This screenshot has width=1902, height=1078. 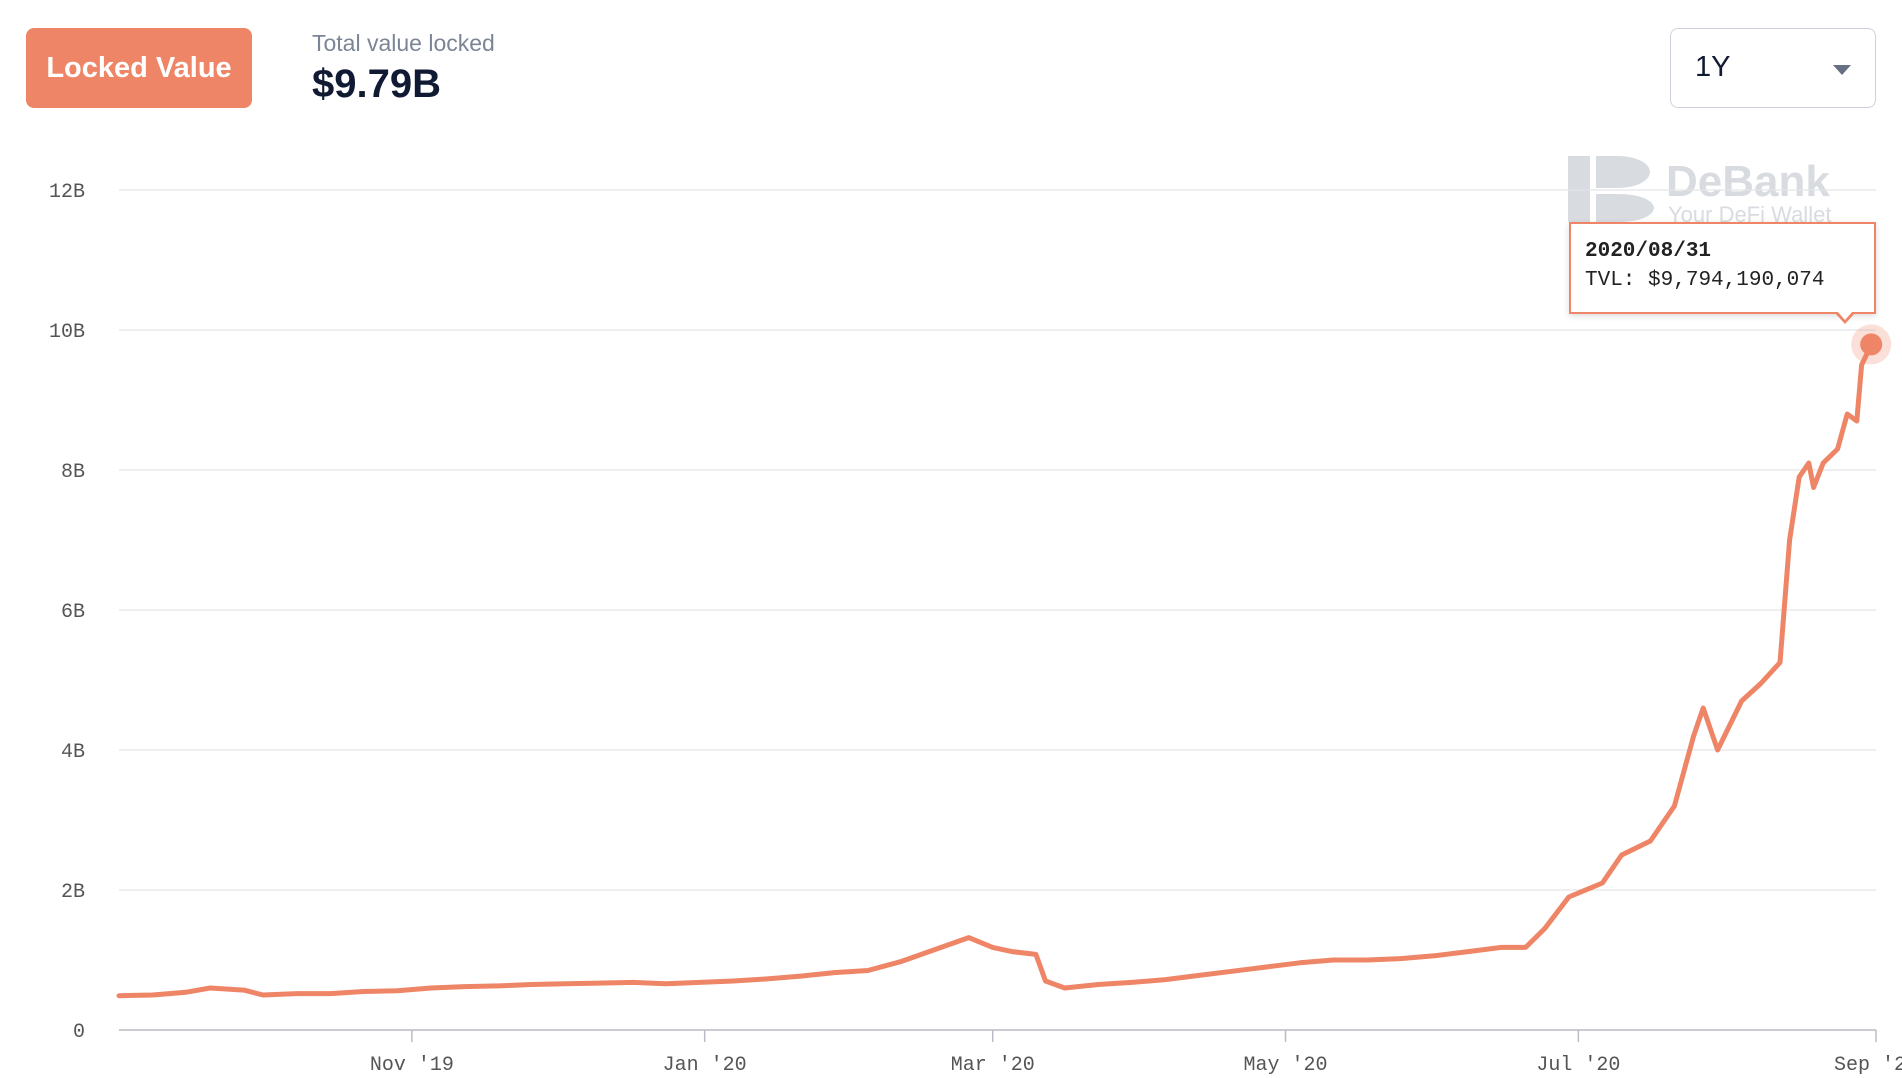 What do you see at coordinates (993, 1065) in the screenshot?
I see `x-tick-label: Mar '20` at bounding box center [993, 1065].